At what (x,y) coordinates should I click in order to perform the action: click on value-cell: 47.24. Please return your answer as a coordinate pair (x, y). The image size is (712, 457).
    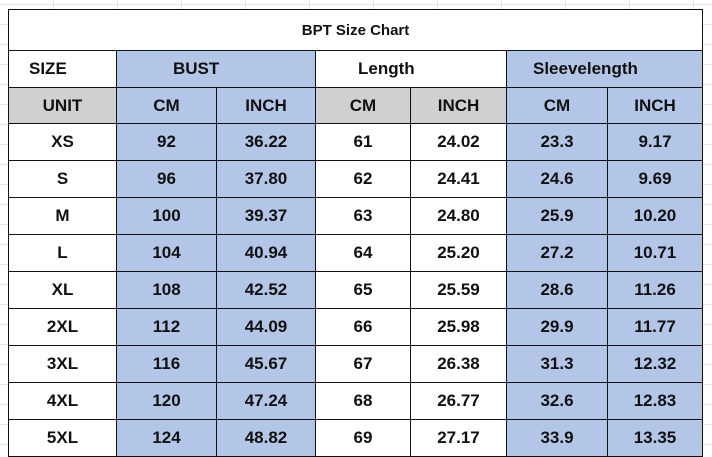
    Looking at the image, I should click on (266, 401).